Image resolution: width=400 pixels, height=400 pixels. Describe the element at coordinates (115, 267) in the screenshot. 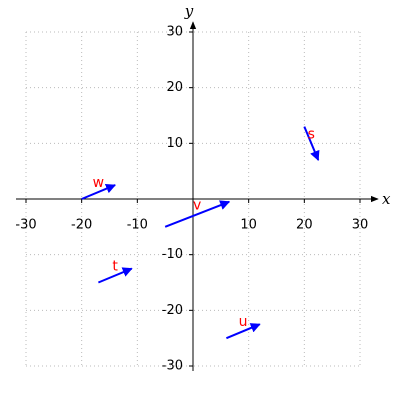

I see `vector-label: t` at that location.